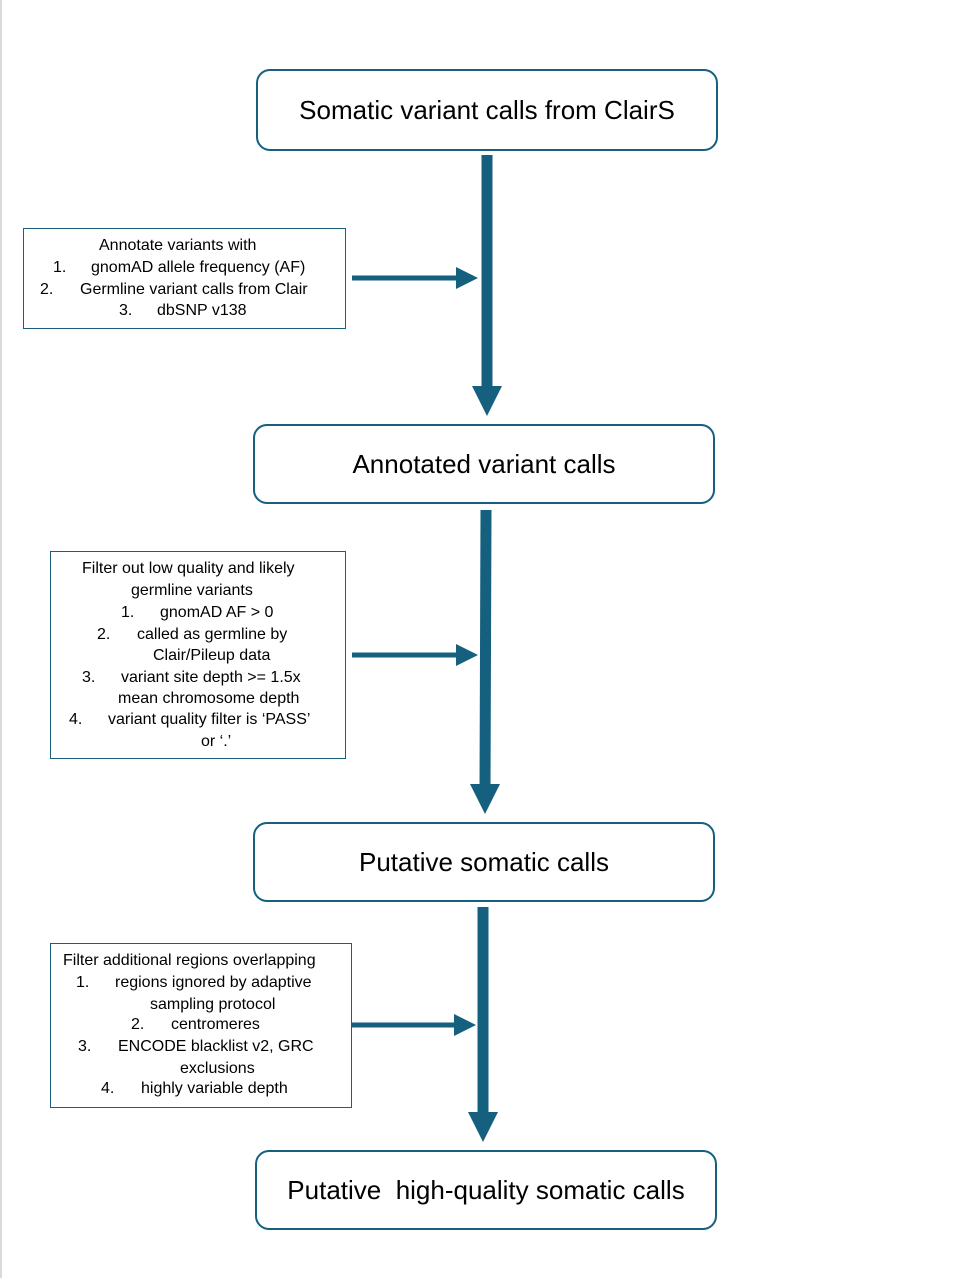  What do you see at coordinates (192, 590) in the screenshot?
I see `note-heading: germline variants` at bounding box center [192, 590].